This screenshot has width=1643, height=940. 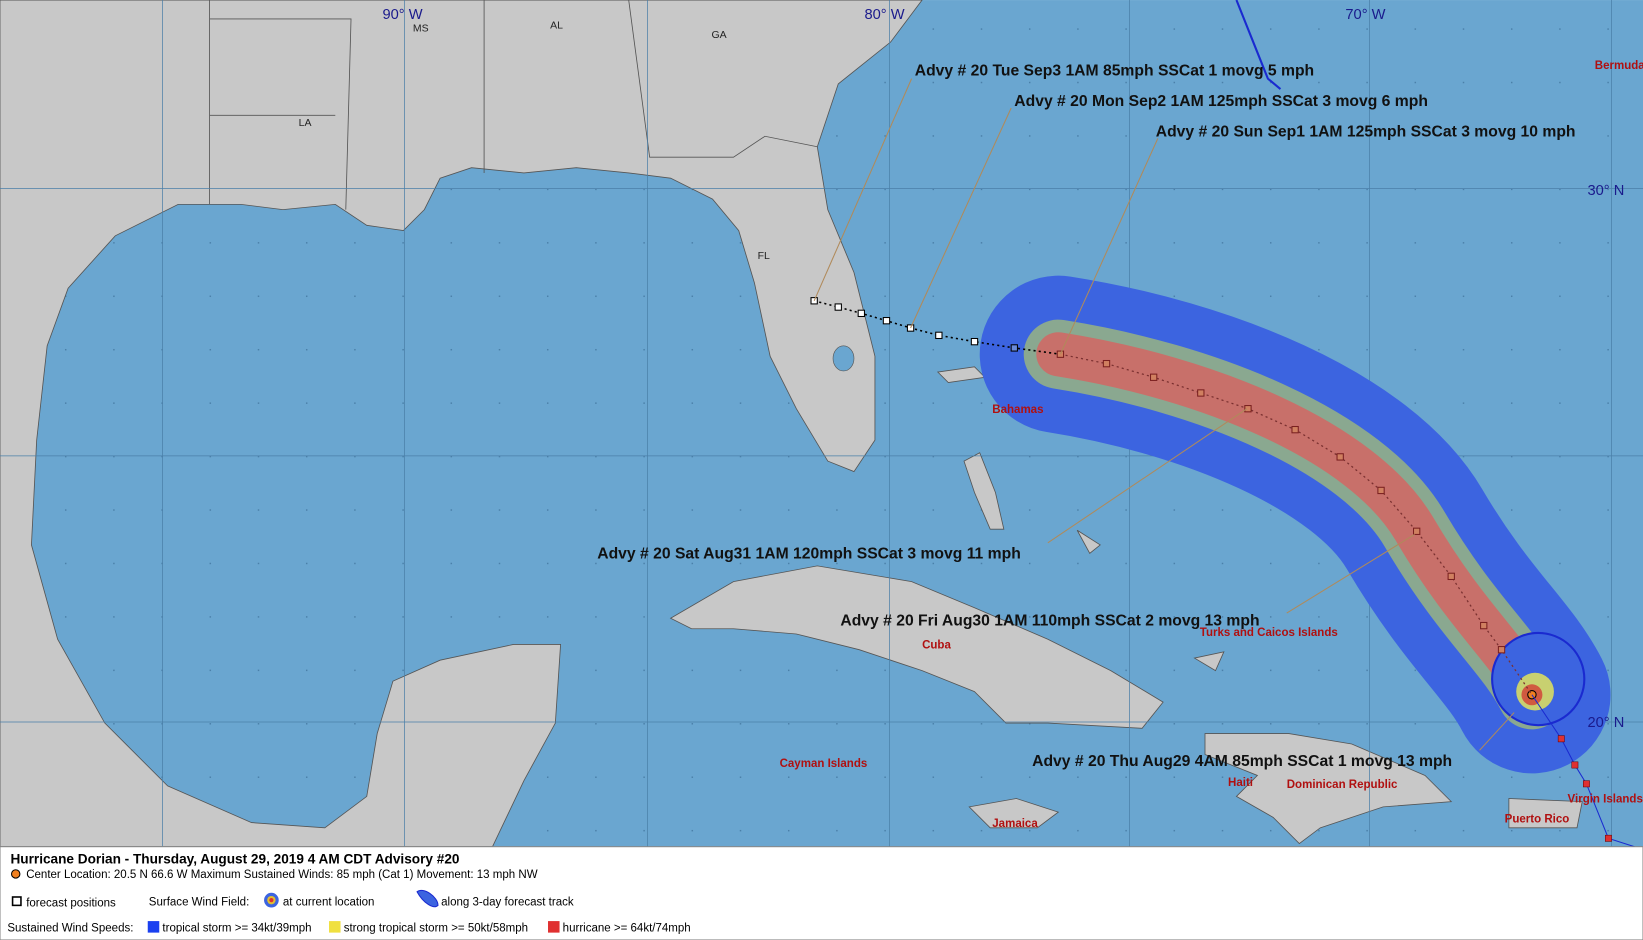 I want to click on past-track, so click(x=1583, y=771).